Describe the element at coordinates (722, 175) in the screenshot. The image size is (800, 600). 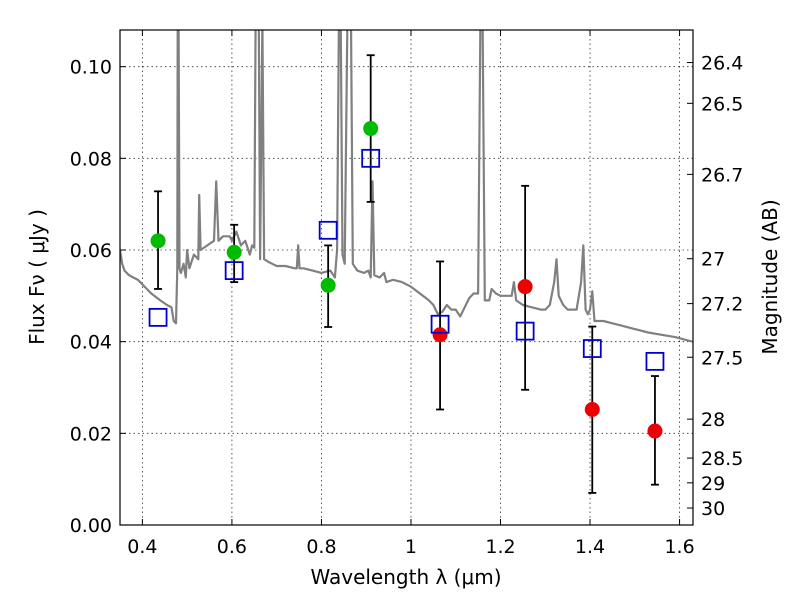
I see `y2-tick-label: 26.7` at that location.